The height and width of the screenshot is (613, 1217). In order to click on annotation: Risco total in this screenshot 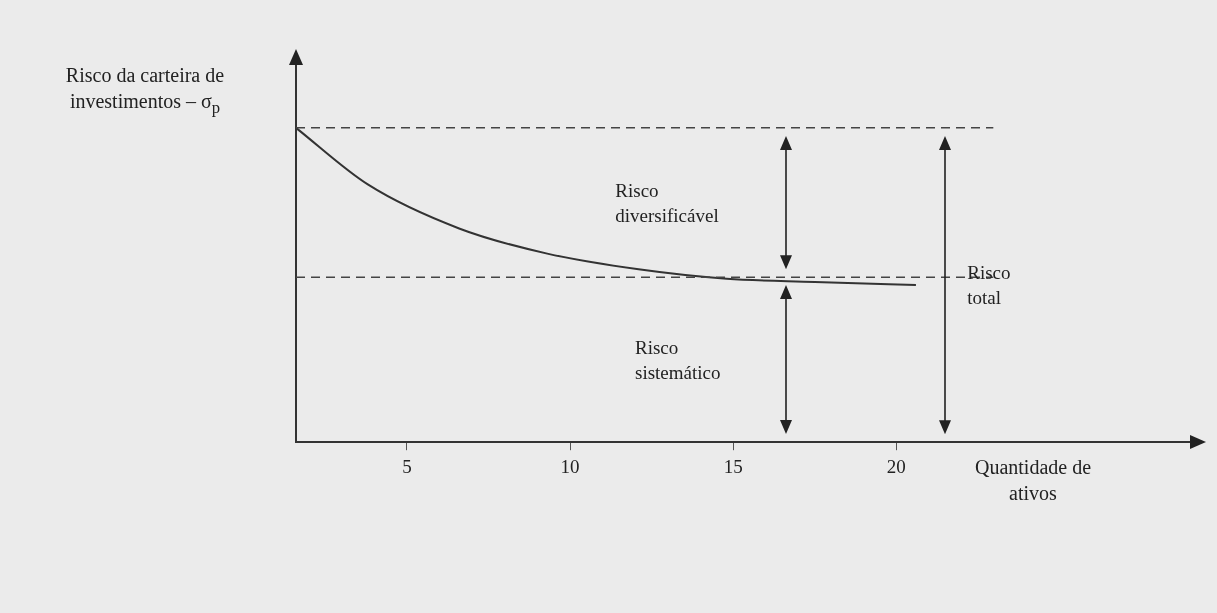, I will do `click(989, 286)`.